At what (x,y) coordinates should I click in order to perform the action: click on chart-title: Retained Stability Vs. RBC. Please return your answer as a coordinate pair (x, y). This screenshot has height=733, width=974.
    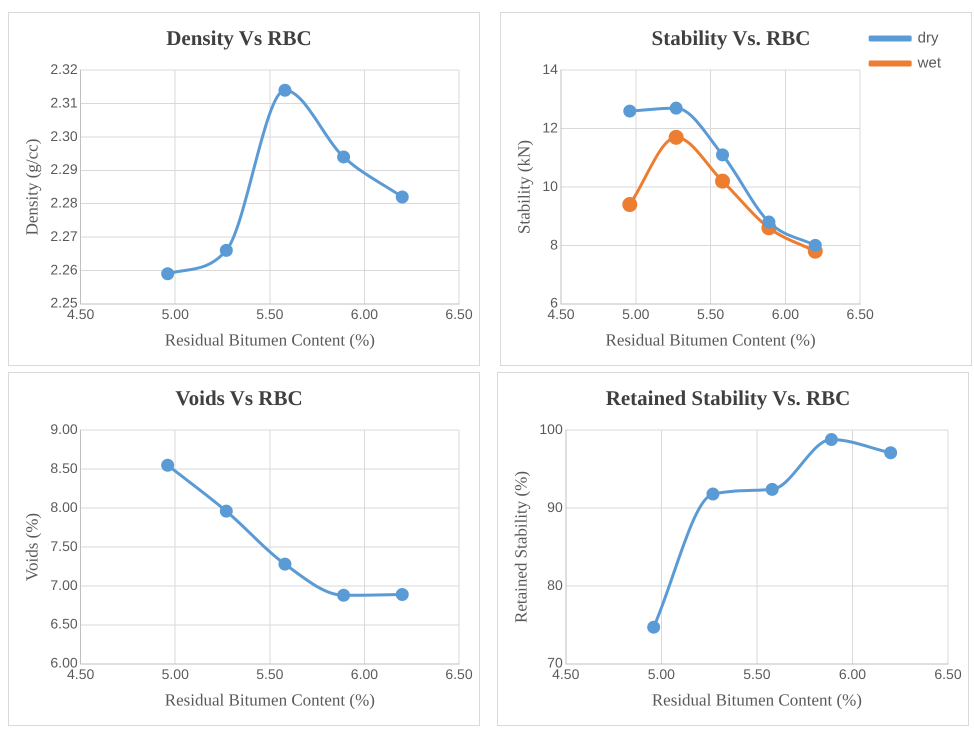
    Looking at the image, I should click on (728, 398).